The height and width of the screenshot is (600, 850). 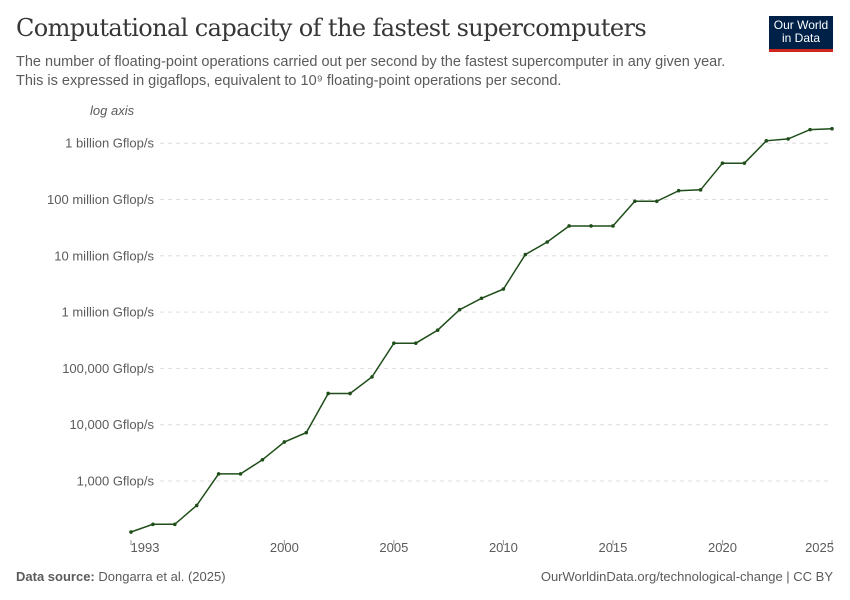 I want to click on x-tick-label: 2000, so click(x=284, y=547).